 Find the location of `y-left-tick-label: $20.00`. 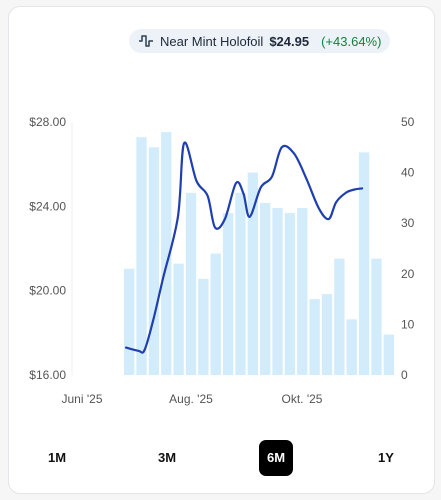

y-left-tick-label: $20.00 is located at coordinates (47, 291).